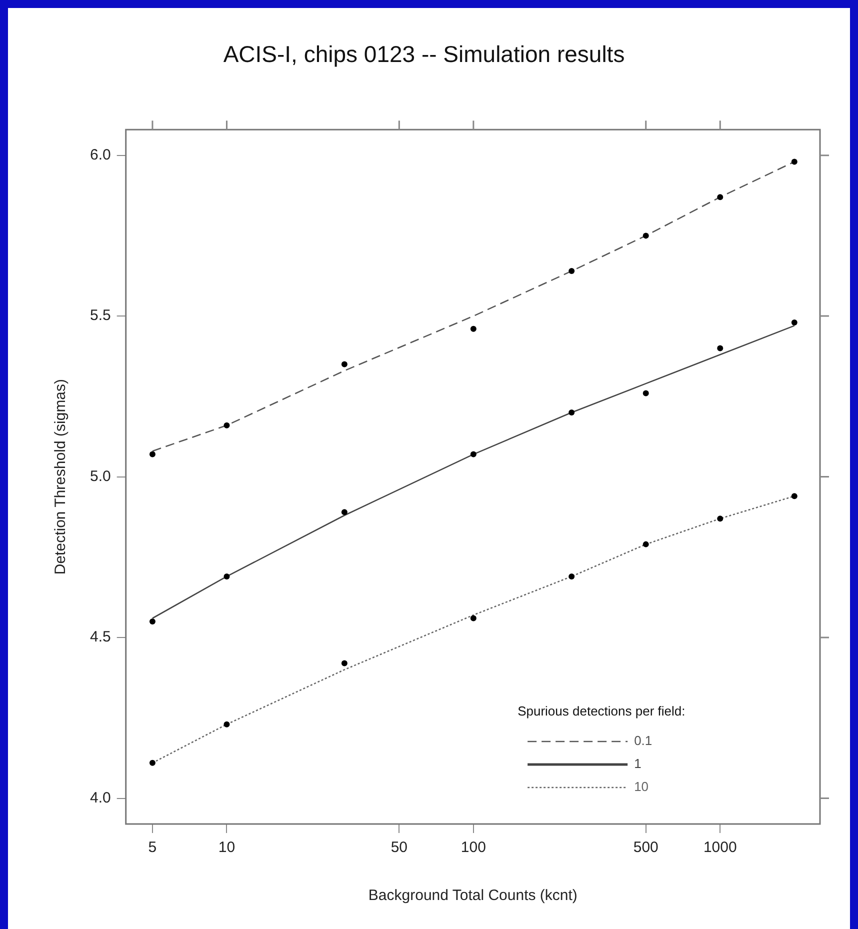 The width and height of the screenshot is (858, 929). What do you see at coordinates (152, 847) in the screenshot?
I see `x-tick-label: 5` at bounding box center [152, 847].